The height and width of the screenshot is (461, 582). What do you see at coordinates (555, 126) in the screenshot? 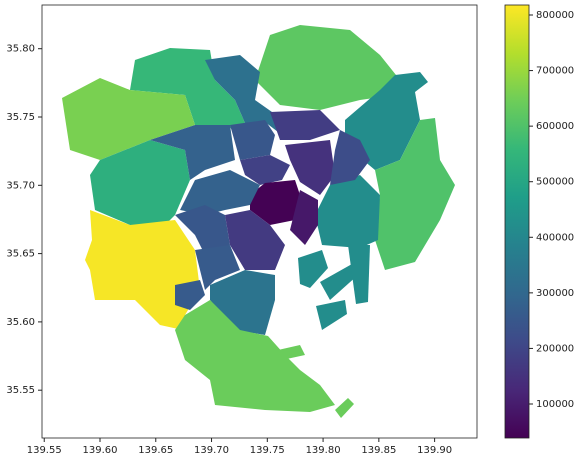
I see `colorbar-tick-label: 600000` at bounding box center [555, 126].